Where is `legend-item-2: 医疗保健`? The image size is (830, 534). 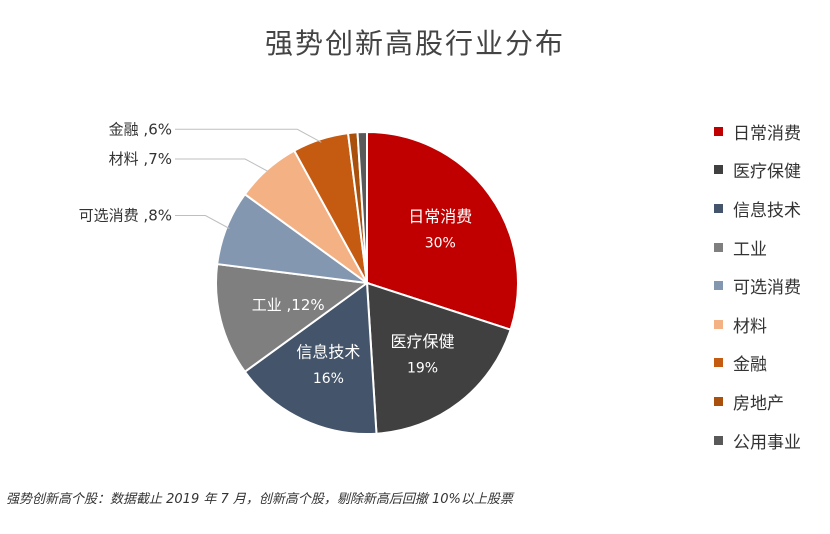 legend-item-2: 医疗保健 is located at coordinates (757, 170).